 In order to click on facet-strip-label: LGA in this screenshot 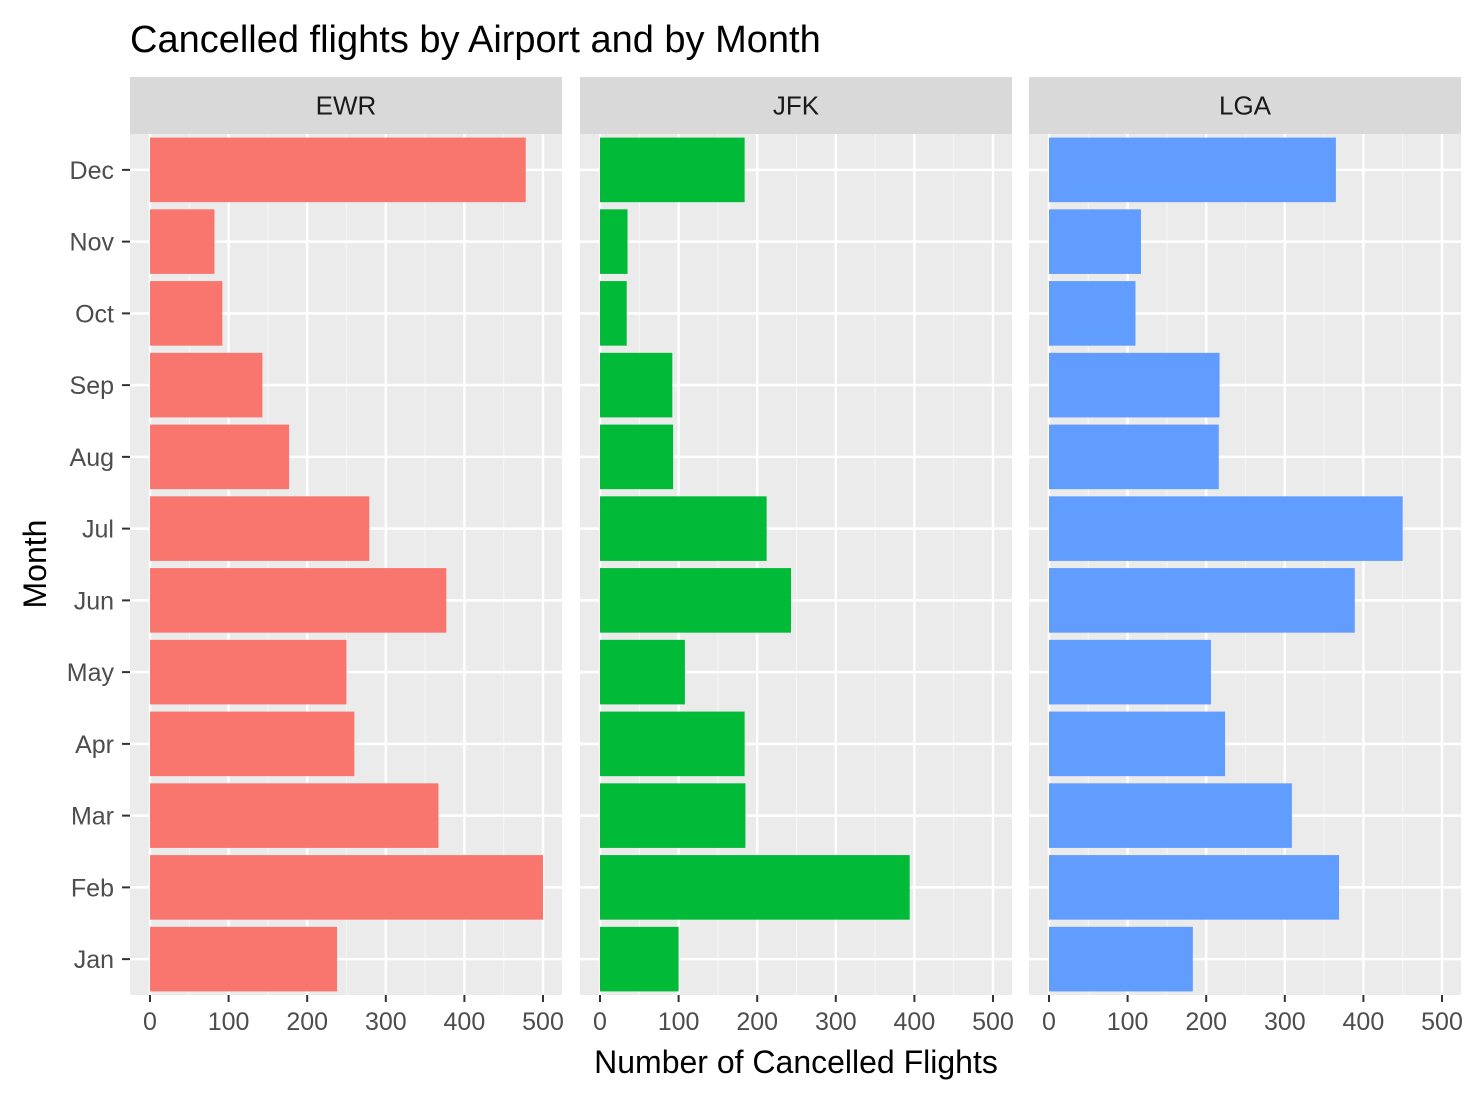, I will do `click(1245, 106)`.